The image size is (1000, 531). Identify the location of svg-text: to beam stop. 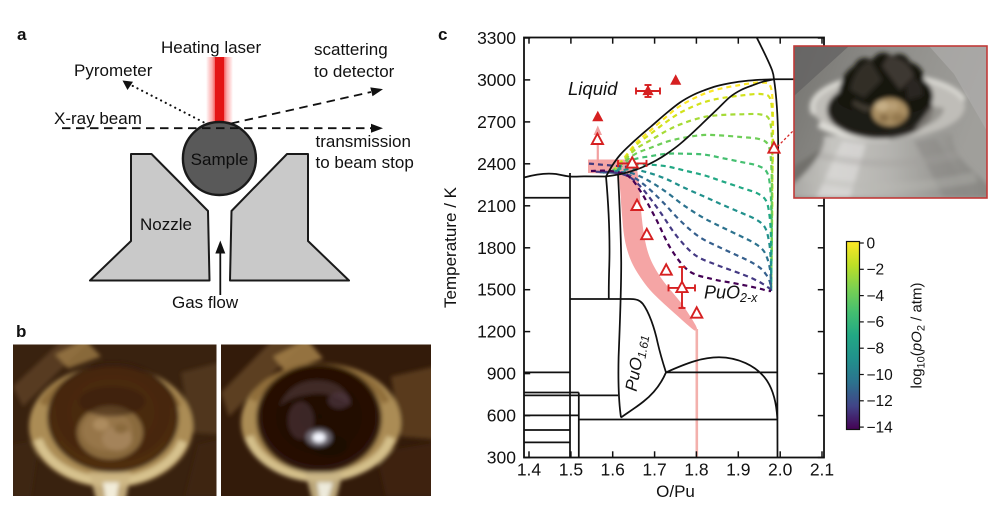
(365, 162).